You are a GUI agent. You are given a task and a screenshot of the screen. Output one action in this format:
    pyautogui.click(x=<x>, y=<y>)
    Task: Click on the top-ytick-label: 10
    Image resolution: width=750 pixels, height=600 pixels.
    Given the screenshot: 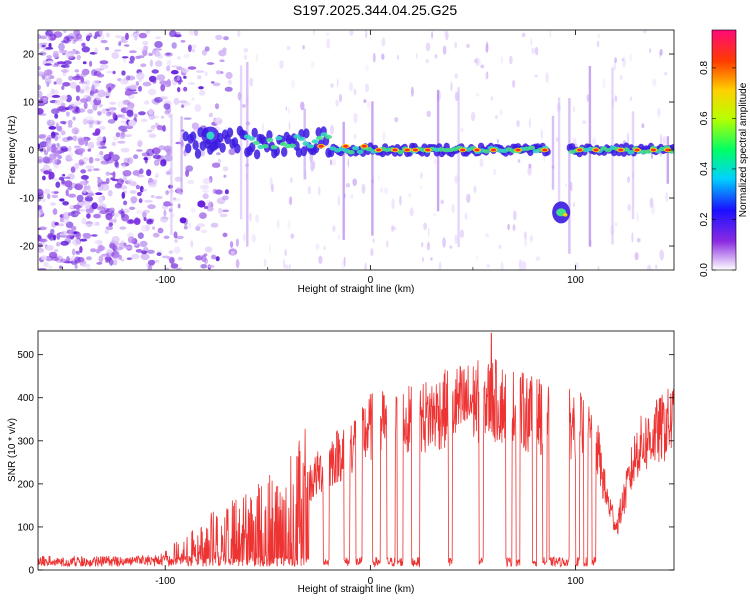 What is the action you would take?
    pyautogui.click(x=29, y=103)
    